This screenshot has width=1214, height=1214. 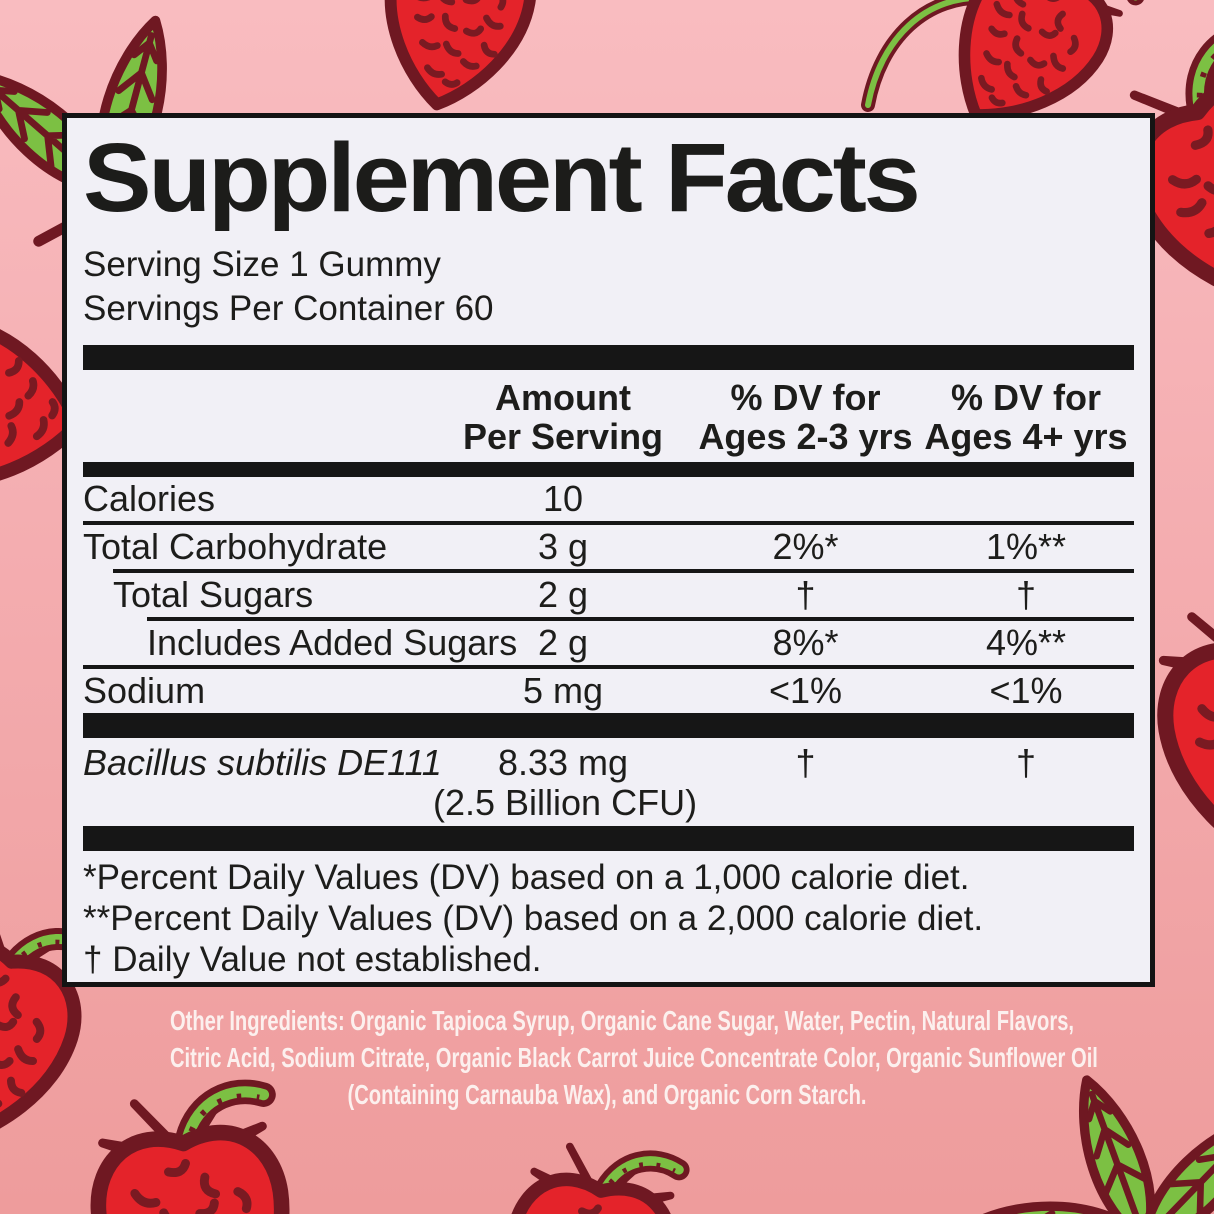 What do you see at coordinates (805, 690) in the screenshot?
I see `nutrient-dv-2-3: <1%` at bounding box center [805, 690].